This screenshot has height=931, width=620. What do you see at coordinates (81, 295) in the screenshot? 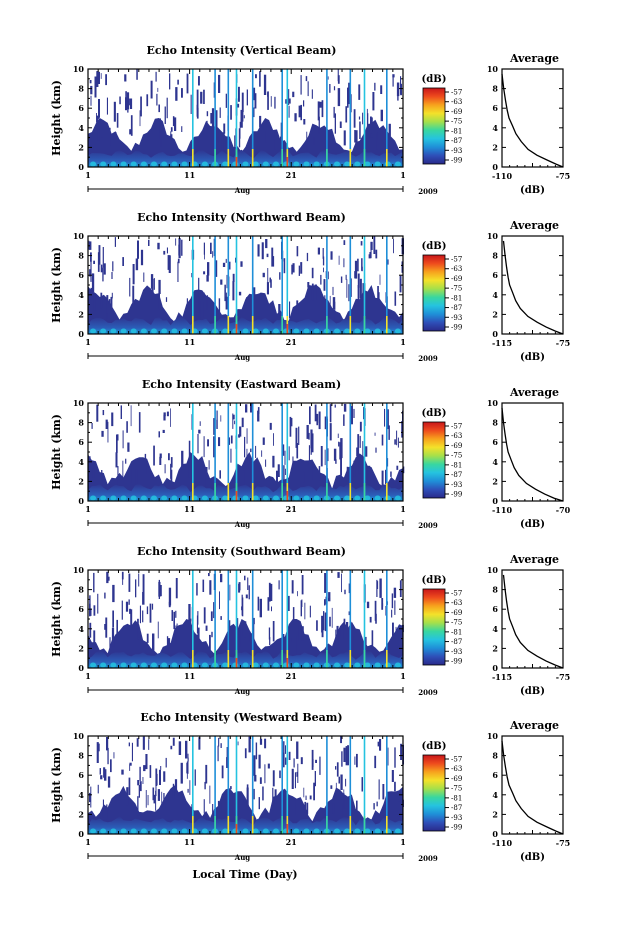
I see `y-tick-label: 4` at bounding box center [81, 295].